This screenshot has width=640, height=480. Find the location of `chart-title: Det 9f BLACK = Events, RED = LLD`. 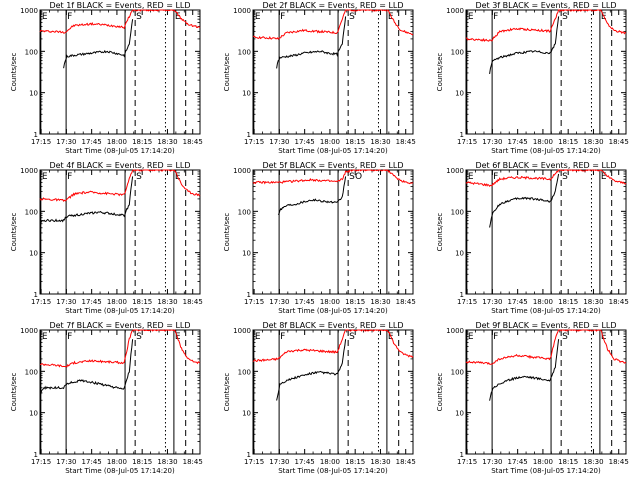

chart-title: Det 9f BLACK = Events, RED = LLD is located at coordinates (545, 325).